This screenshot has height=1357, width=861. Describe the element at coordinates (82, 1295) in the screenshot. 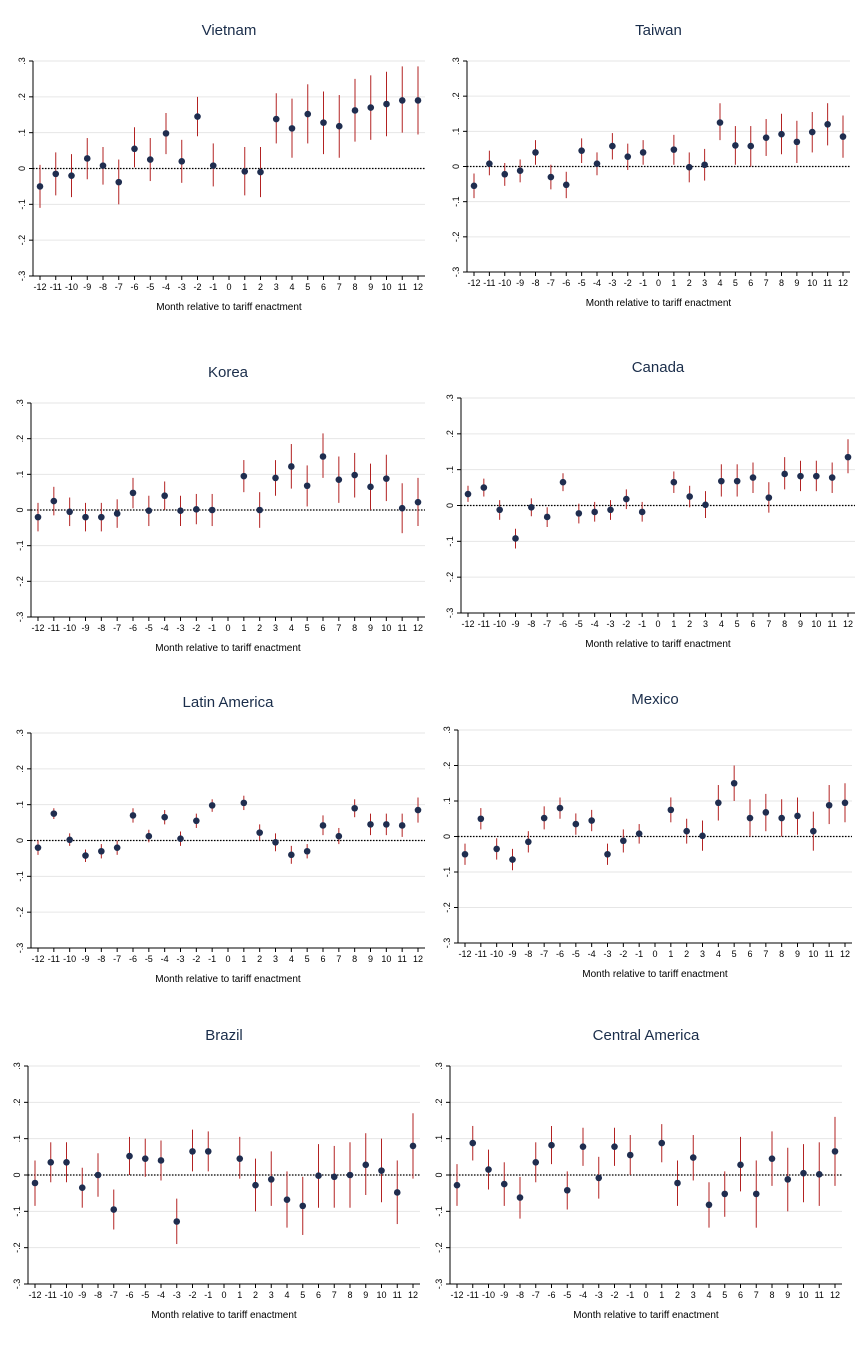

I see `x-tick-label: -9` at that location.